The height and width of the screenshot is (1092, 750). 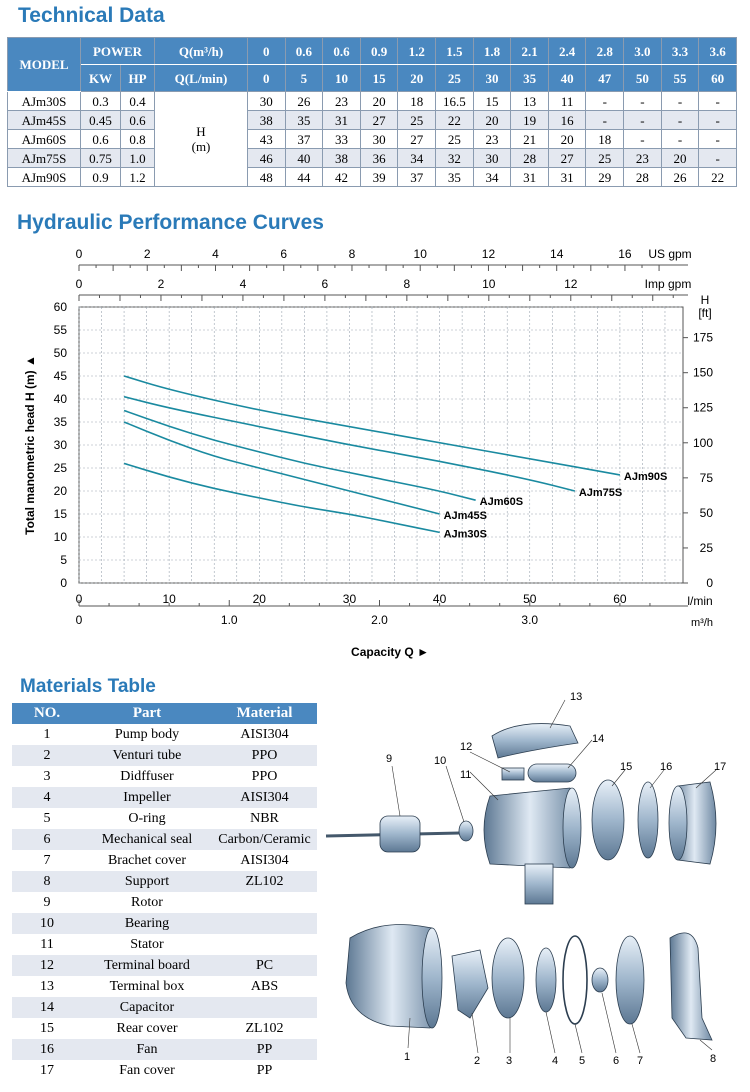 I want to click on materials-part-cell: O-ring, so click(x=147, y=818).